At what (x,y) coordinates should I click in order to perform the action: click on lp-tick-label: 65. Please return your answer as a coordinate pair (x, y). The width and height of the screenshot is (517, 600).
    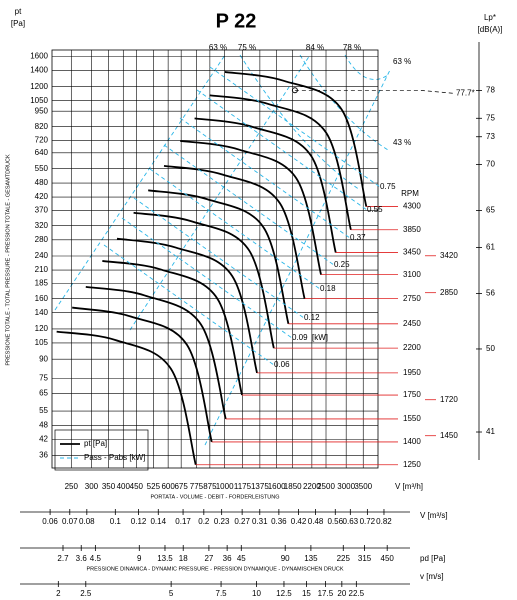
    Looking at the image, I should click on (490, 210).